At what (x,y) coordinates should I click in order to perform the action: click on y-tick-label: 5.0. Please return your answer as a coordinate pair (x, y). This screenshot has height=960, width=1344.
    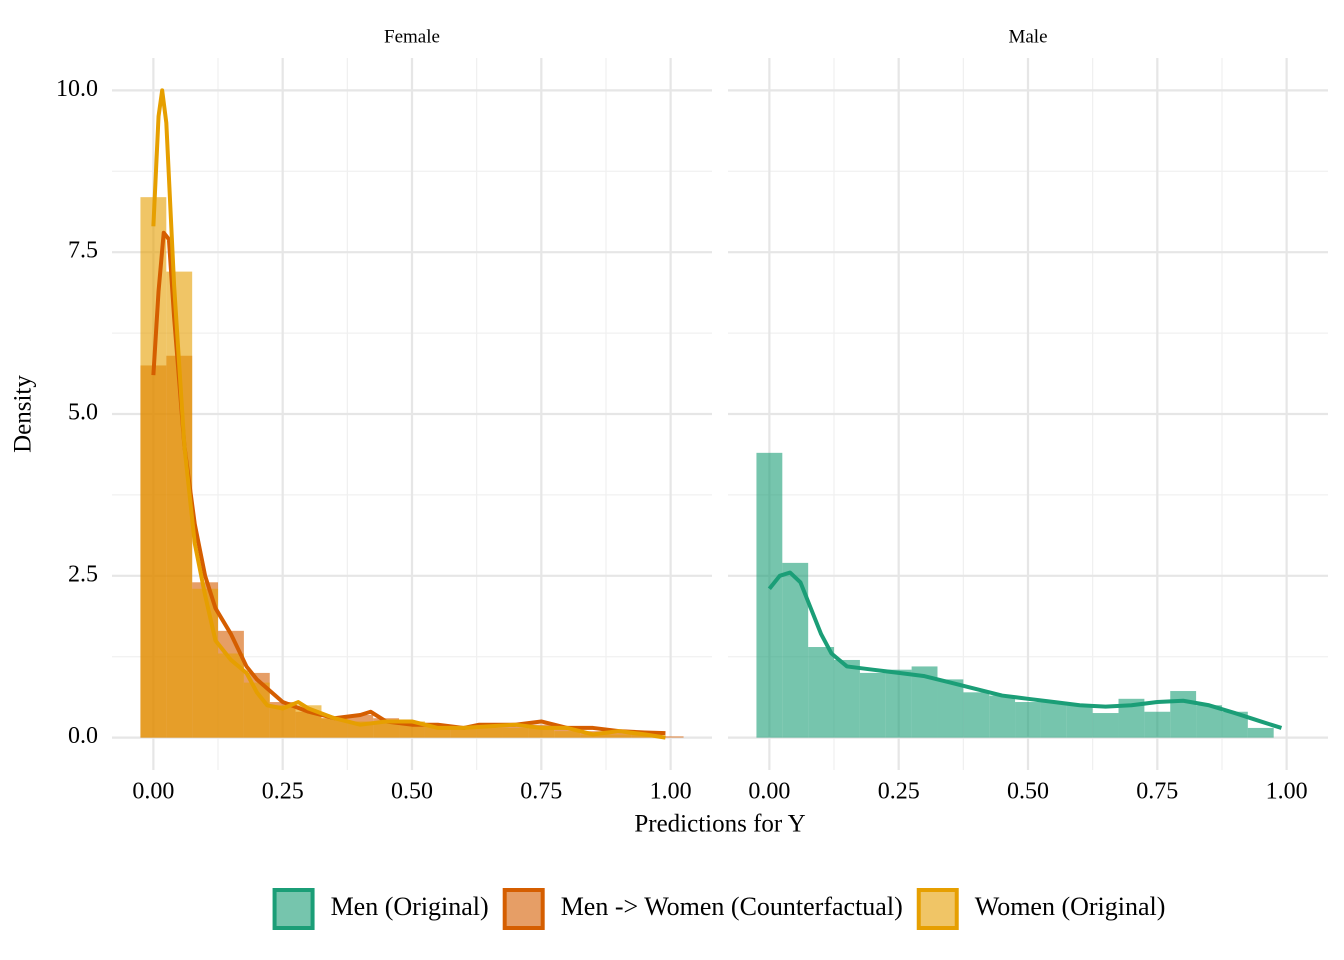
    Looking at the image, I should click on (83, 413).